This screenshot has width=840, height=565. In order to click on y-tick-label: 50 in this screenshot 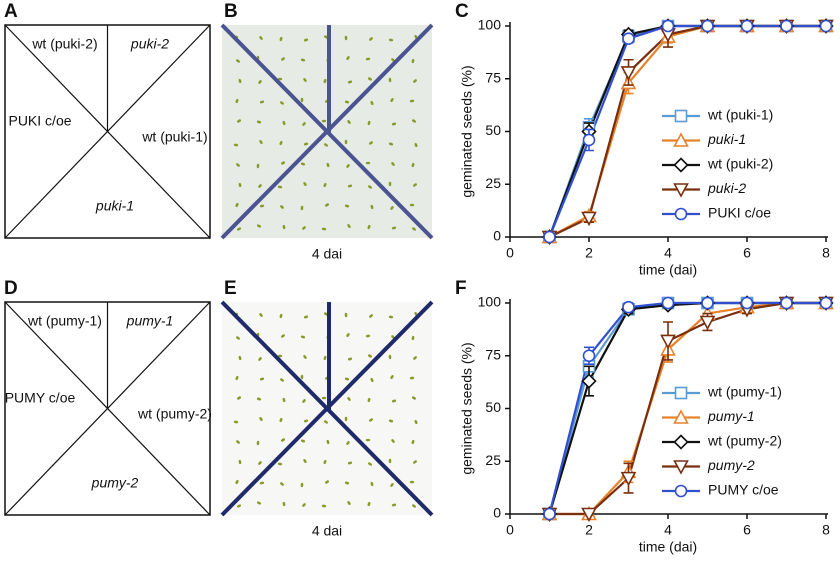, I will do `click(493, 130)`.